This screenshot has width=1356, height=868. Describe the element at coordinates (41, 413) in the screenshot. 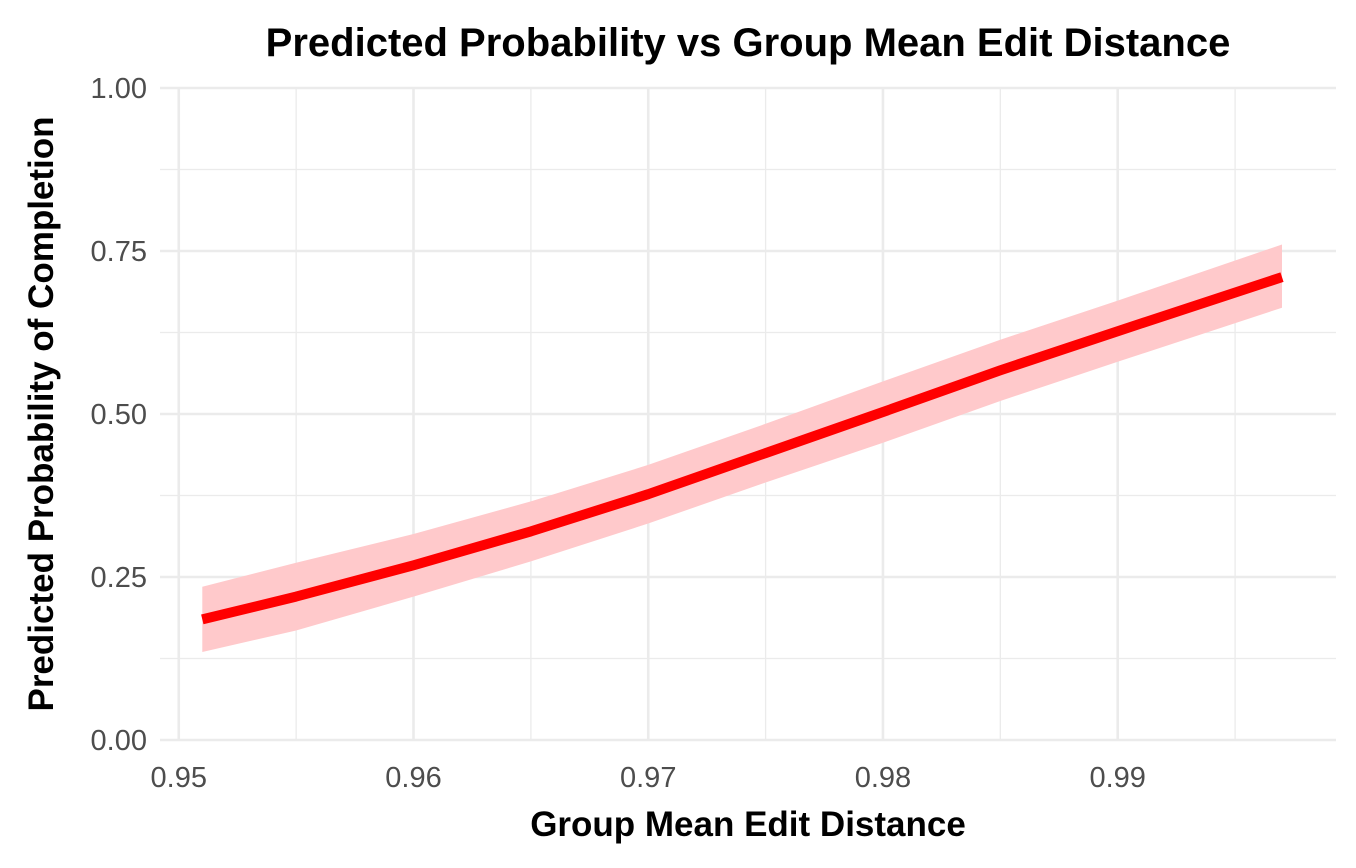

I see `y-axis-label: Predicted Probability of Completion` at that location.